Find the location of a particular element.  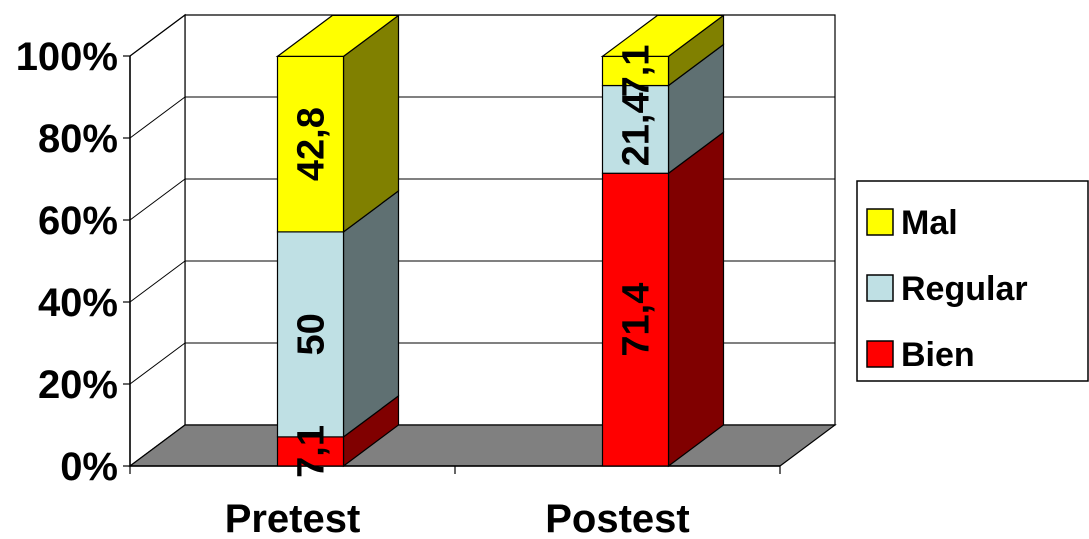

legend-swatch-mal is located at coordinates (880, 222).